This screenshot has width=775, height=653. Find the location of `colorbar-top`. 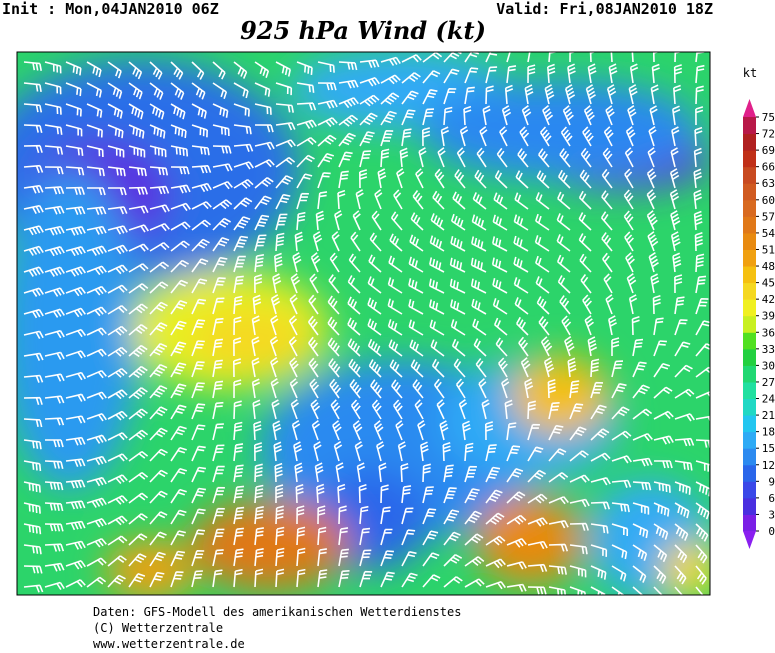

colorbar-top is located at coordinates (749, 108).